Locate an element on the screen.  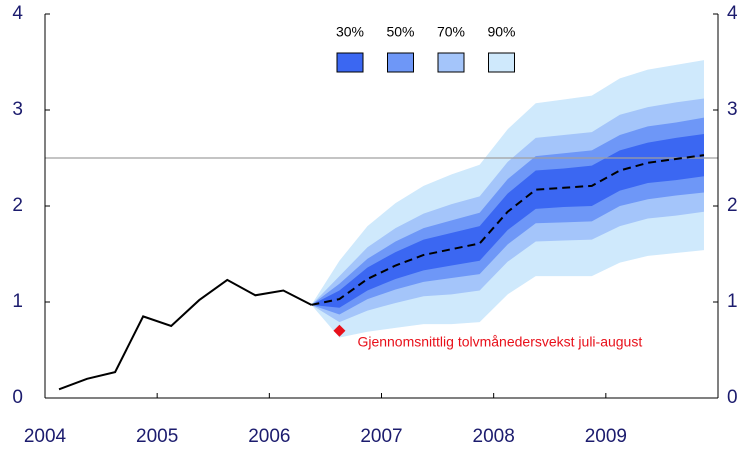
x-tick-label: 2006 is located at coordinates (269, 436).